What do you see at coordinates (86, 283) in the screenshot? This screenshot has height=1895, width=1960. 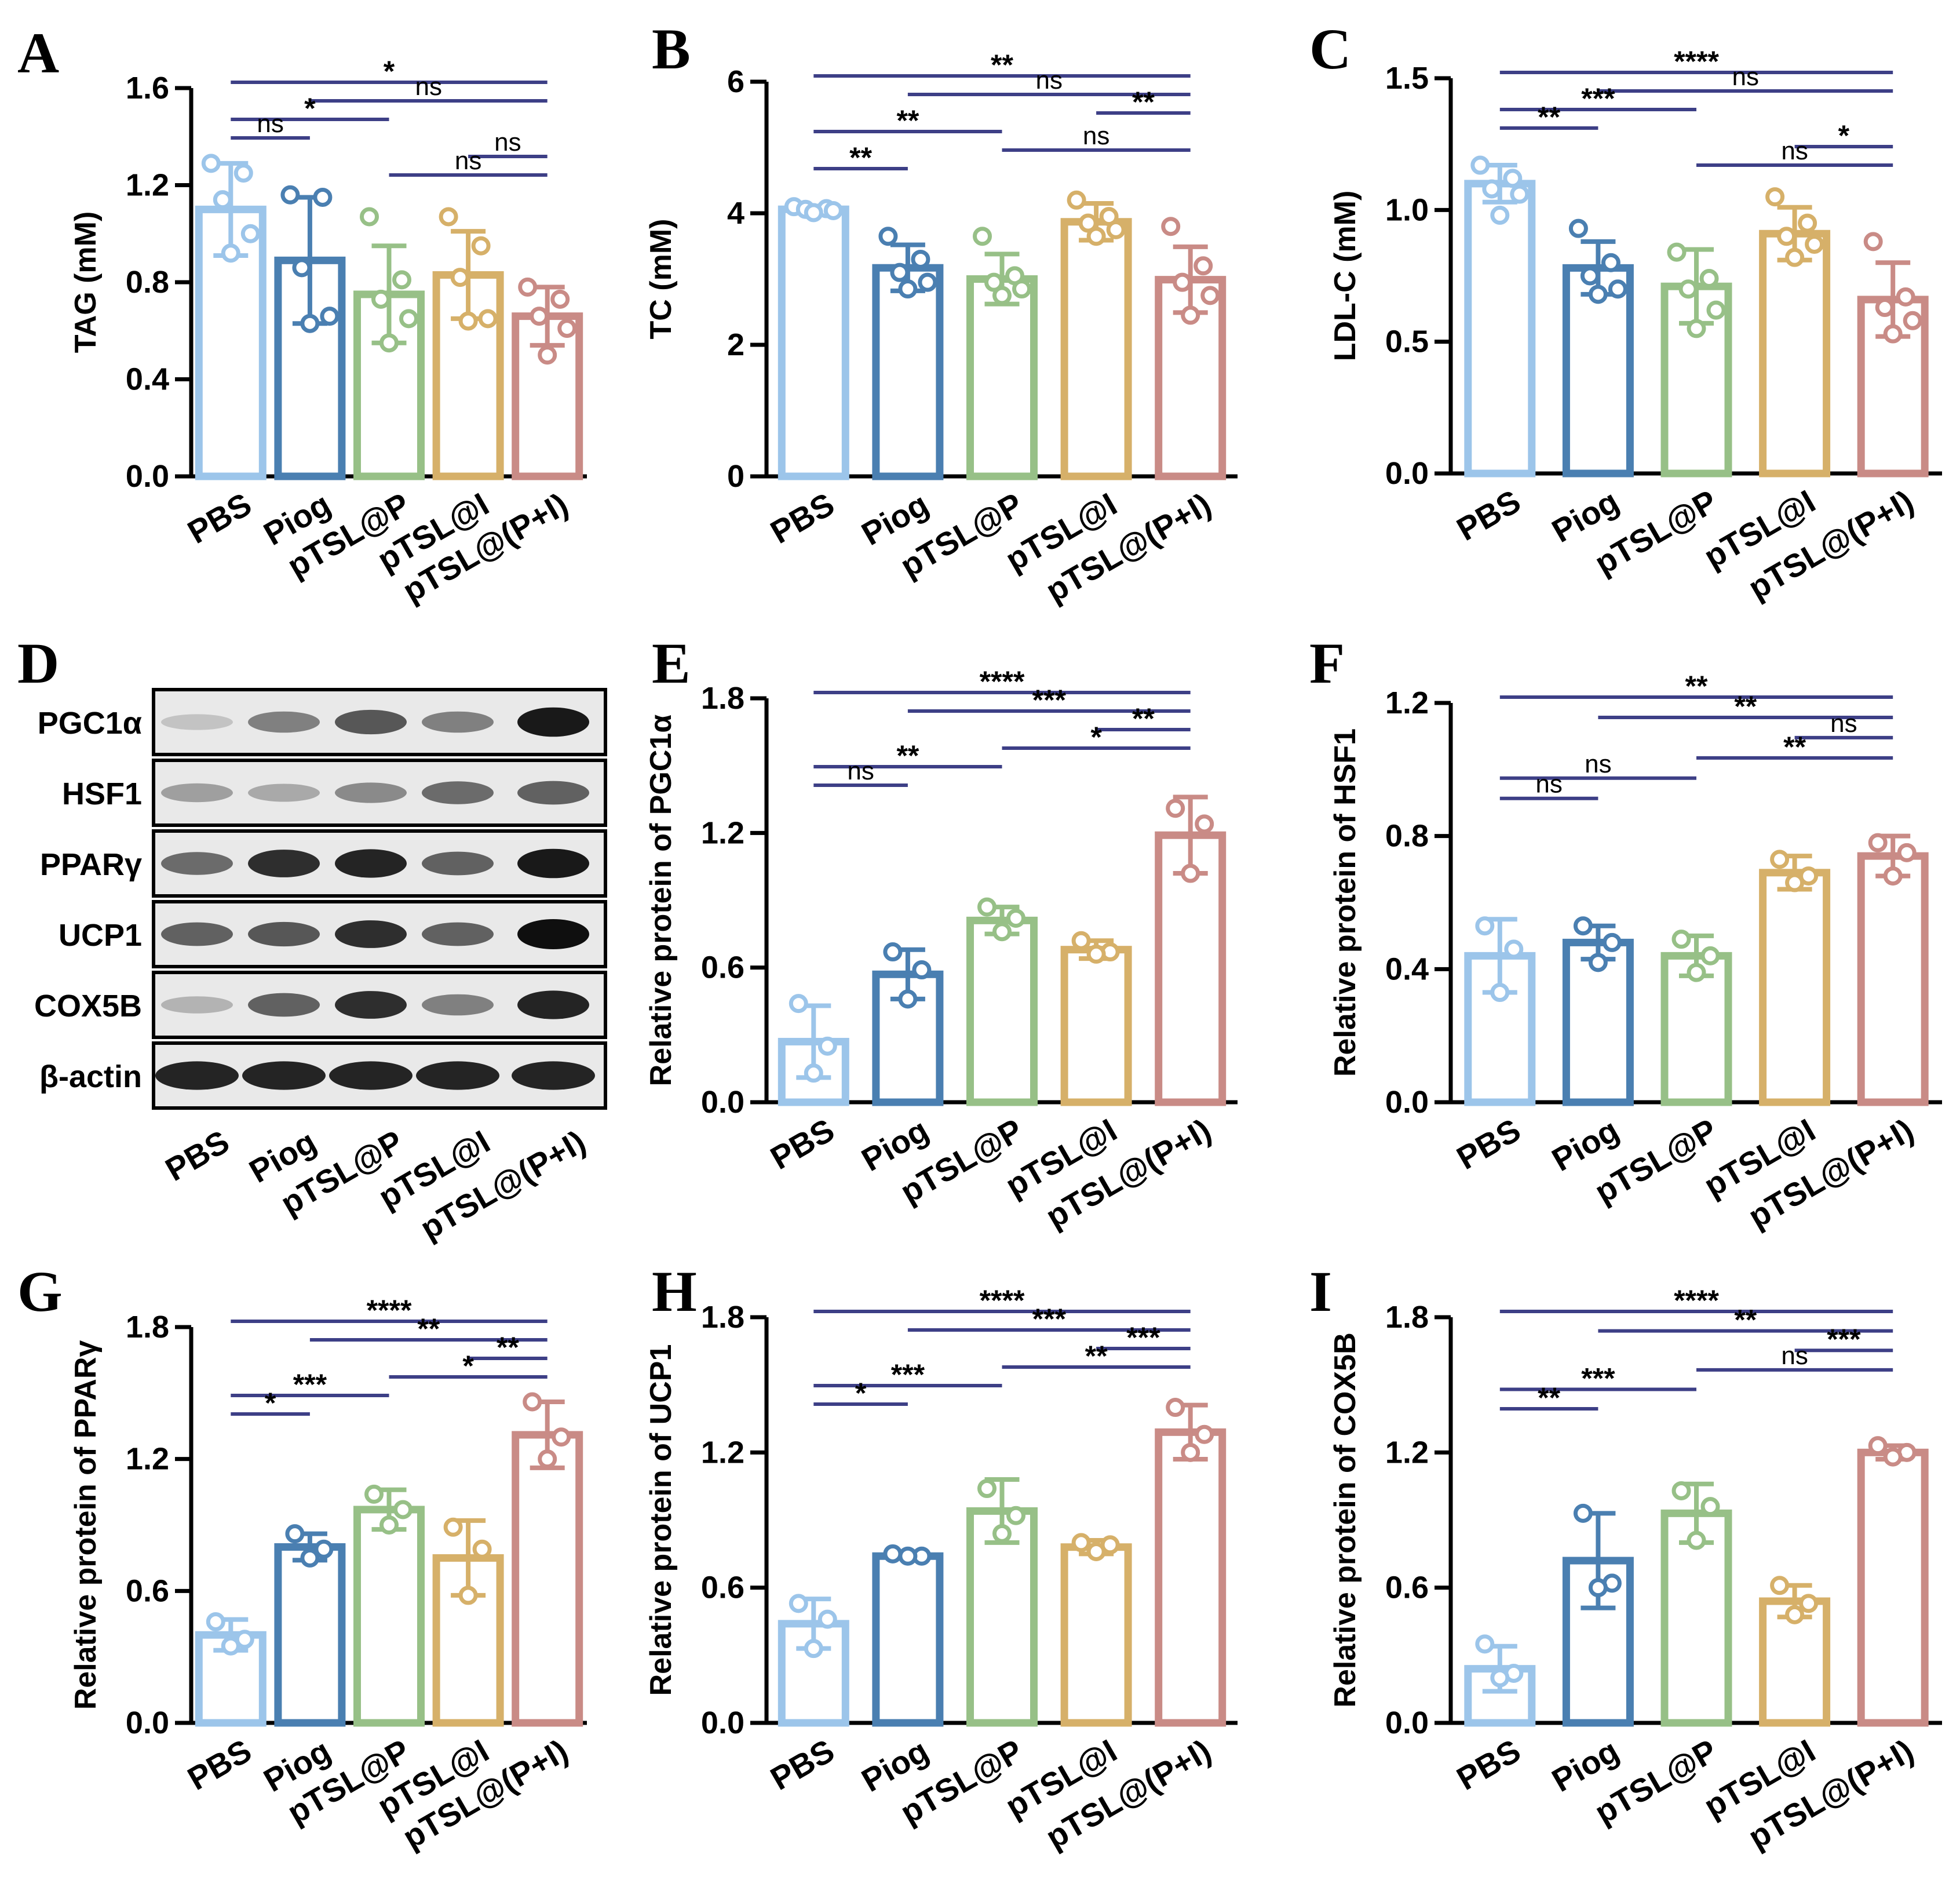 I see `y-axis-label: TAG (mM)` at bounding box center [86, 283].